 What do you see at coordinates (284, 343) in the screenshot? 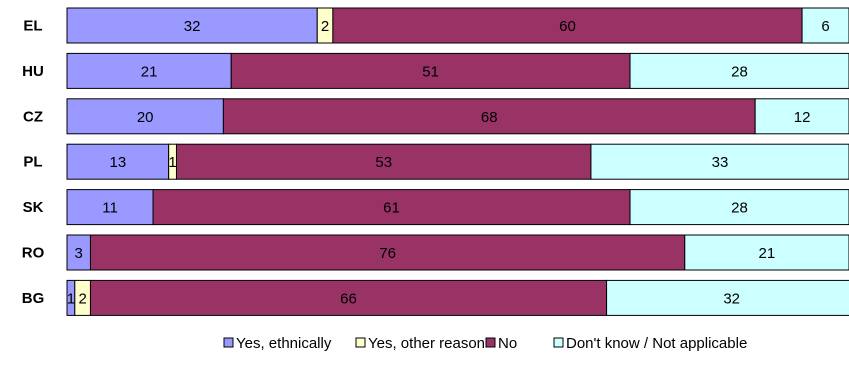
I see `legend-label-series-0: Yes, ethnically` at bounding box center [284, 343].